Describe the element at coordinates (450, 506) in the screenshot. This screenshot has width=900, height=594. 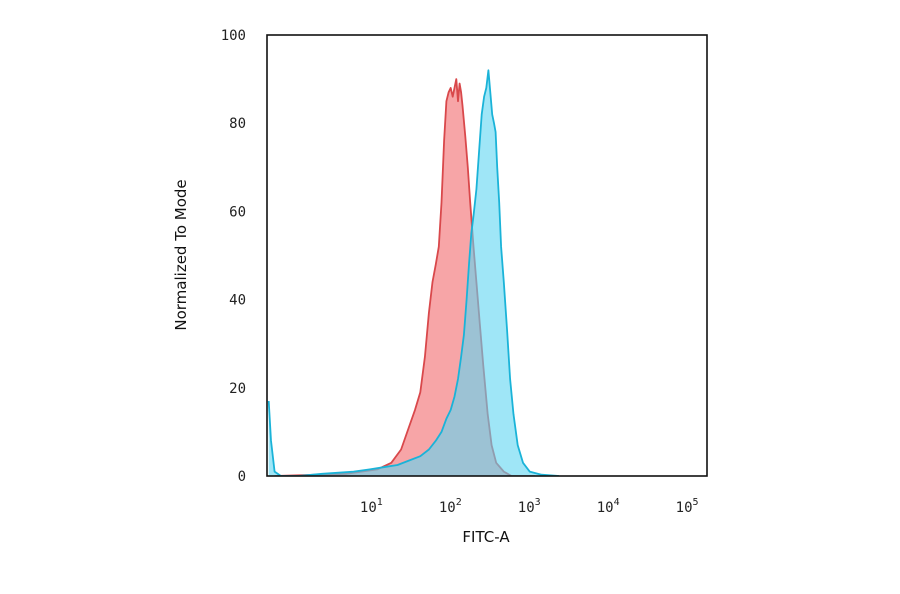
I see `x-tick-label: 10²` at that location.